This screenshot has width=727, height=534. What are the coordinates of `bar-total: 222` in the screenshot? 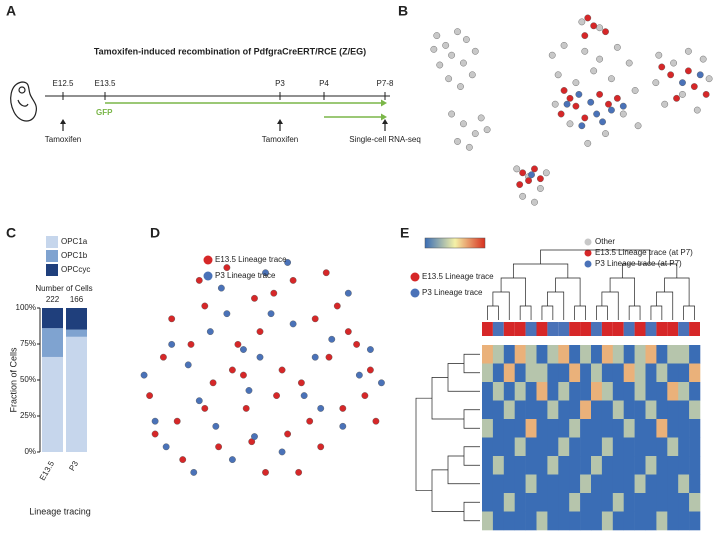 It's located at (53, 299).